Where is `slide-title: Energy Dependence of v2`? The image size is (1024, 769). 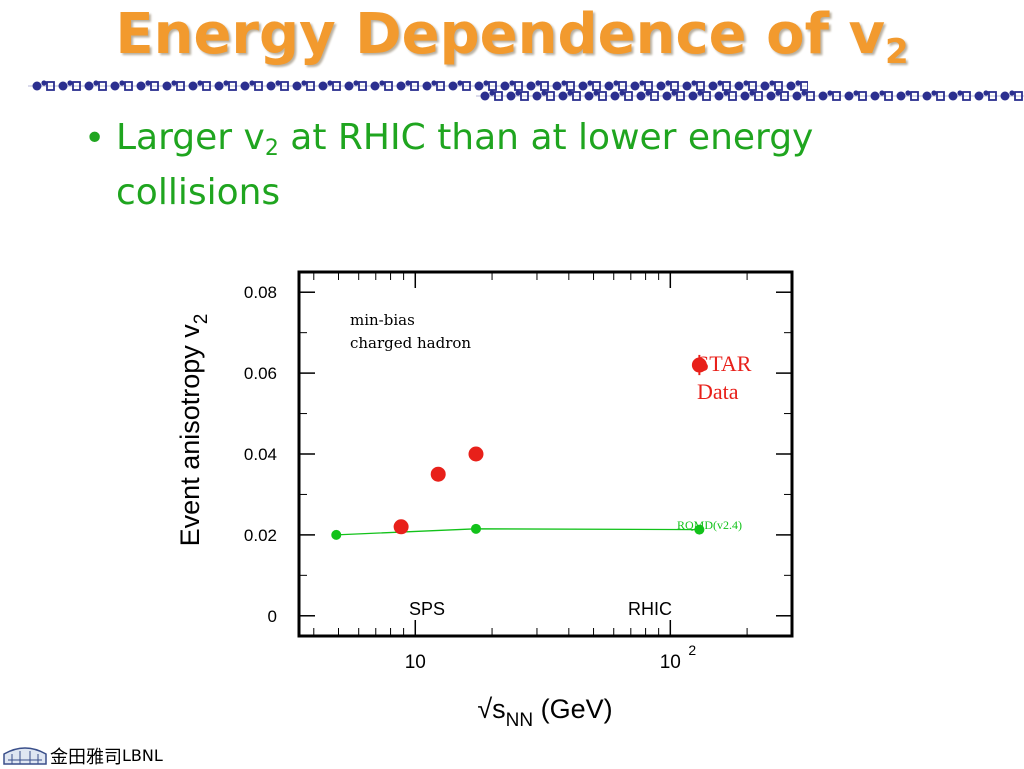 slide-title: Energy Dependence of v2 is located at coordinates (512, 37).